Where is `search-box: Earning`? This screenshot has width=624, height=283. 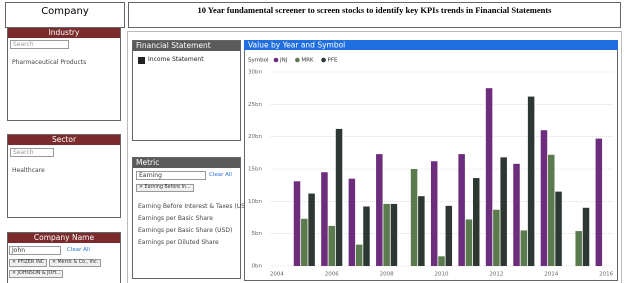
search-box: Earning is located at coordinates (171, 175).